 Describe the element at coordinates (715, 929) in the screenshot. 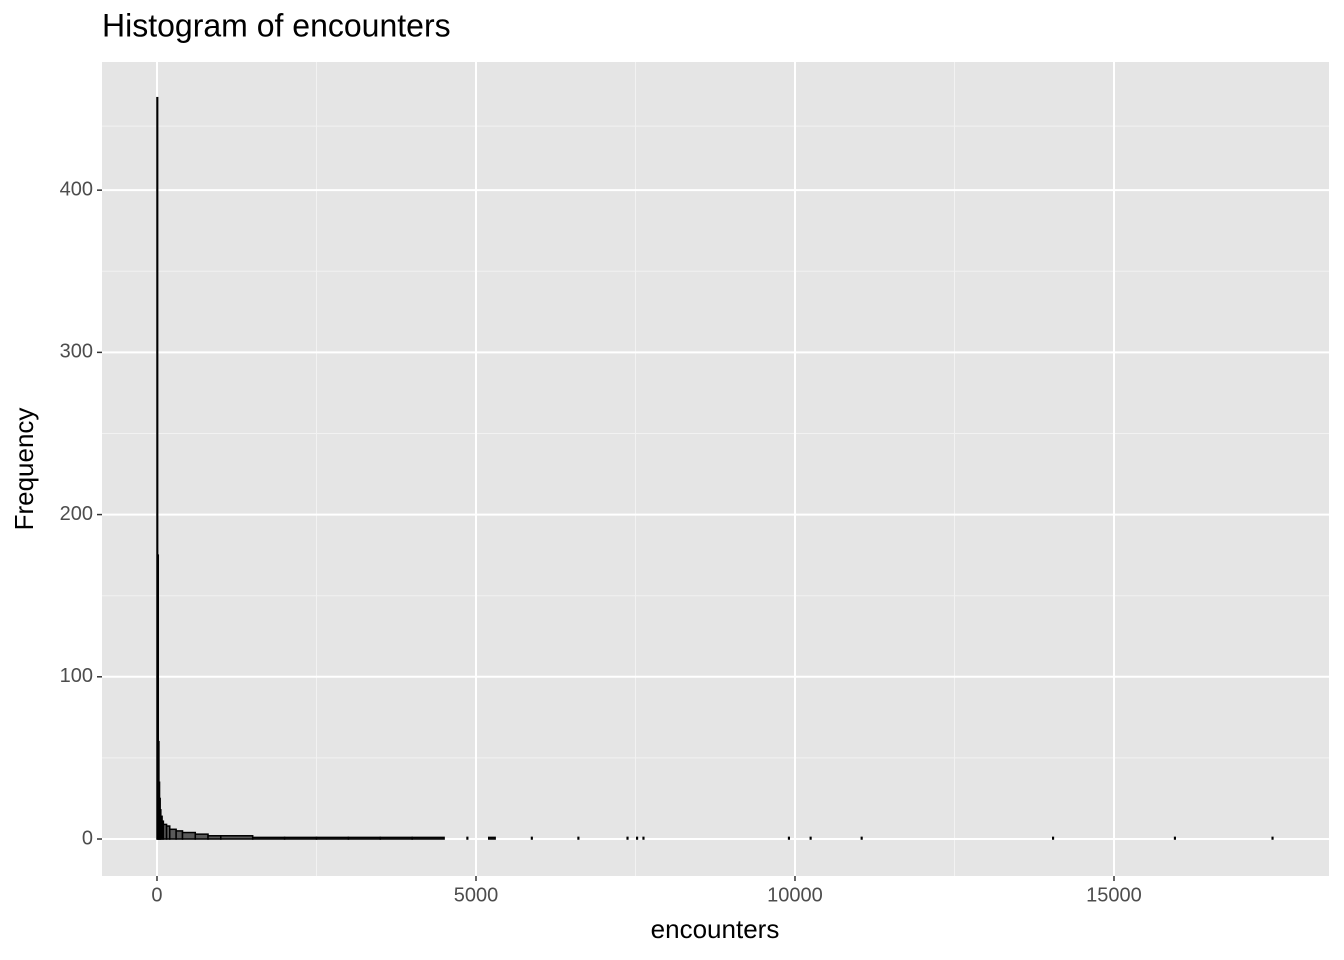

I see `x-axis-label: encounters` at that location.